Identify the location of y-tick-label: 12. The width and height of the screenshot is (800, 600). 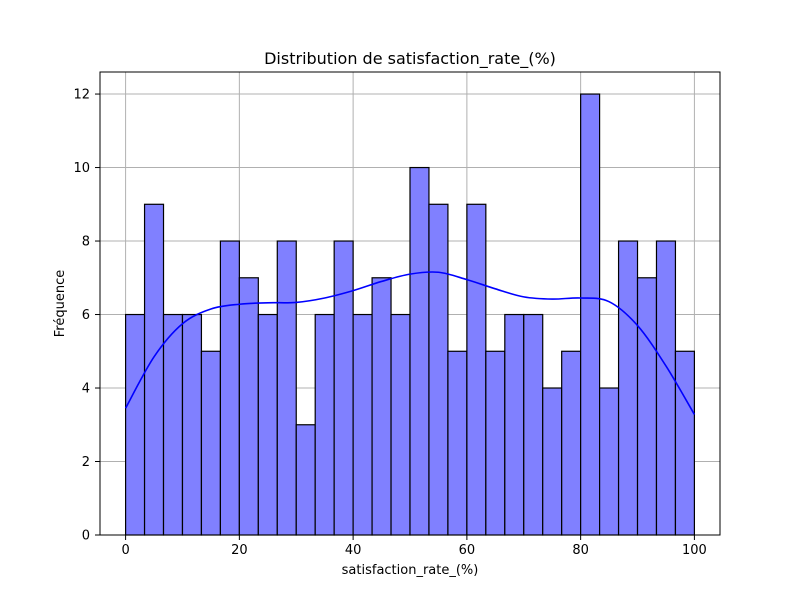
(81, 95).